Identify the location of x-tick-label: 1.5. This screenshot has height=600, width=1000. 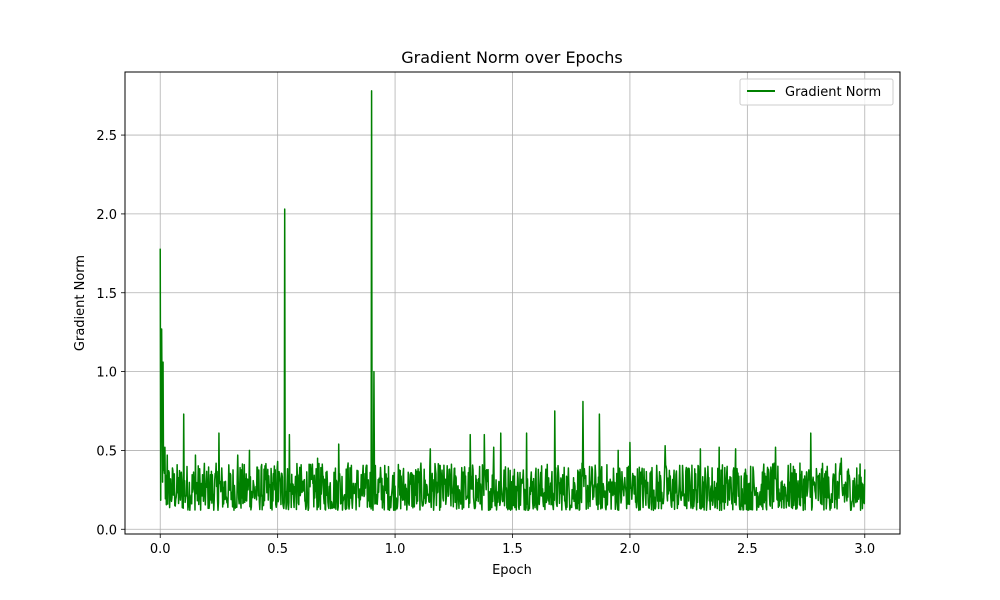
(512, 549).